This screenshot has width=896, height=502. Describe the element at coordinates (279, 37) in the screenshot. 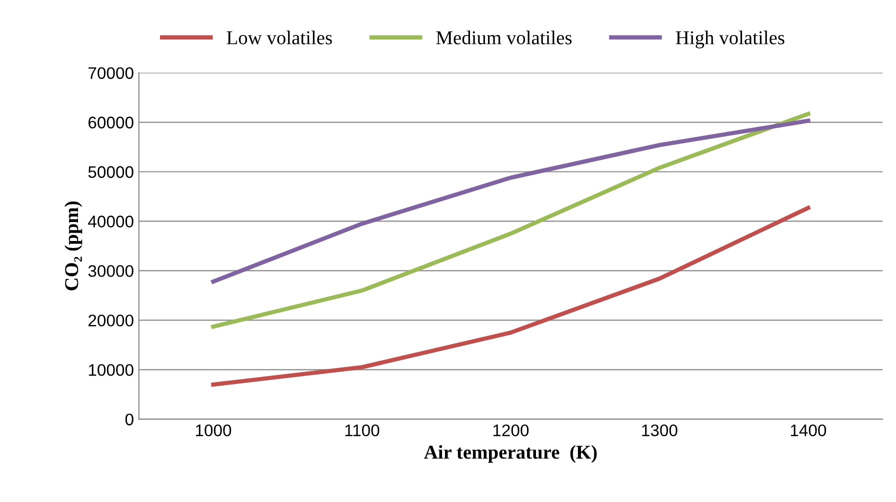

I see `legend-label: Low volatiles` at that location.